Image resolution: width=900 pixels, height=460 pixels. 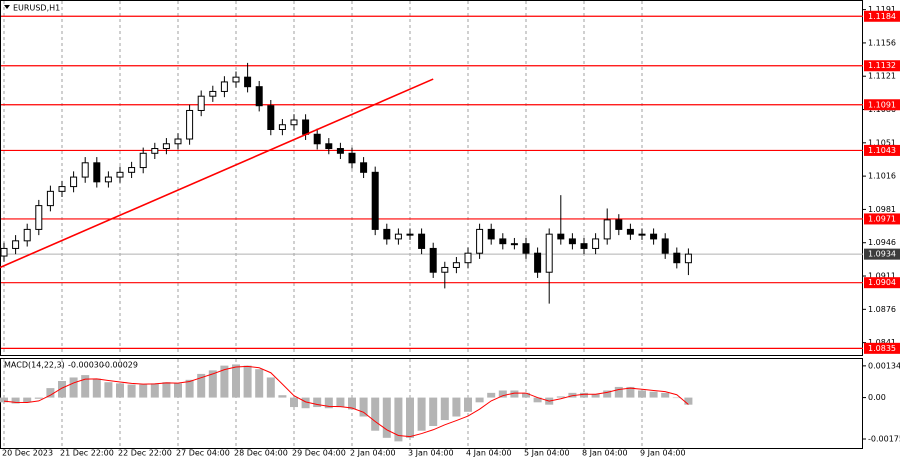 I want to click on x-tick-label: 20 Dec 2023, so click(x=27, y=453).